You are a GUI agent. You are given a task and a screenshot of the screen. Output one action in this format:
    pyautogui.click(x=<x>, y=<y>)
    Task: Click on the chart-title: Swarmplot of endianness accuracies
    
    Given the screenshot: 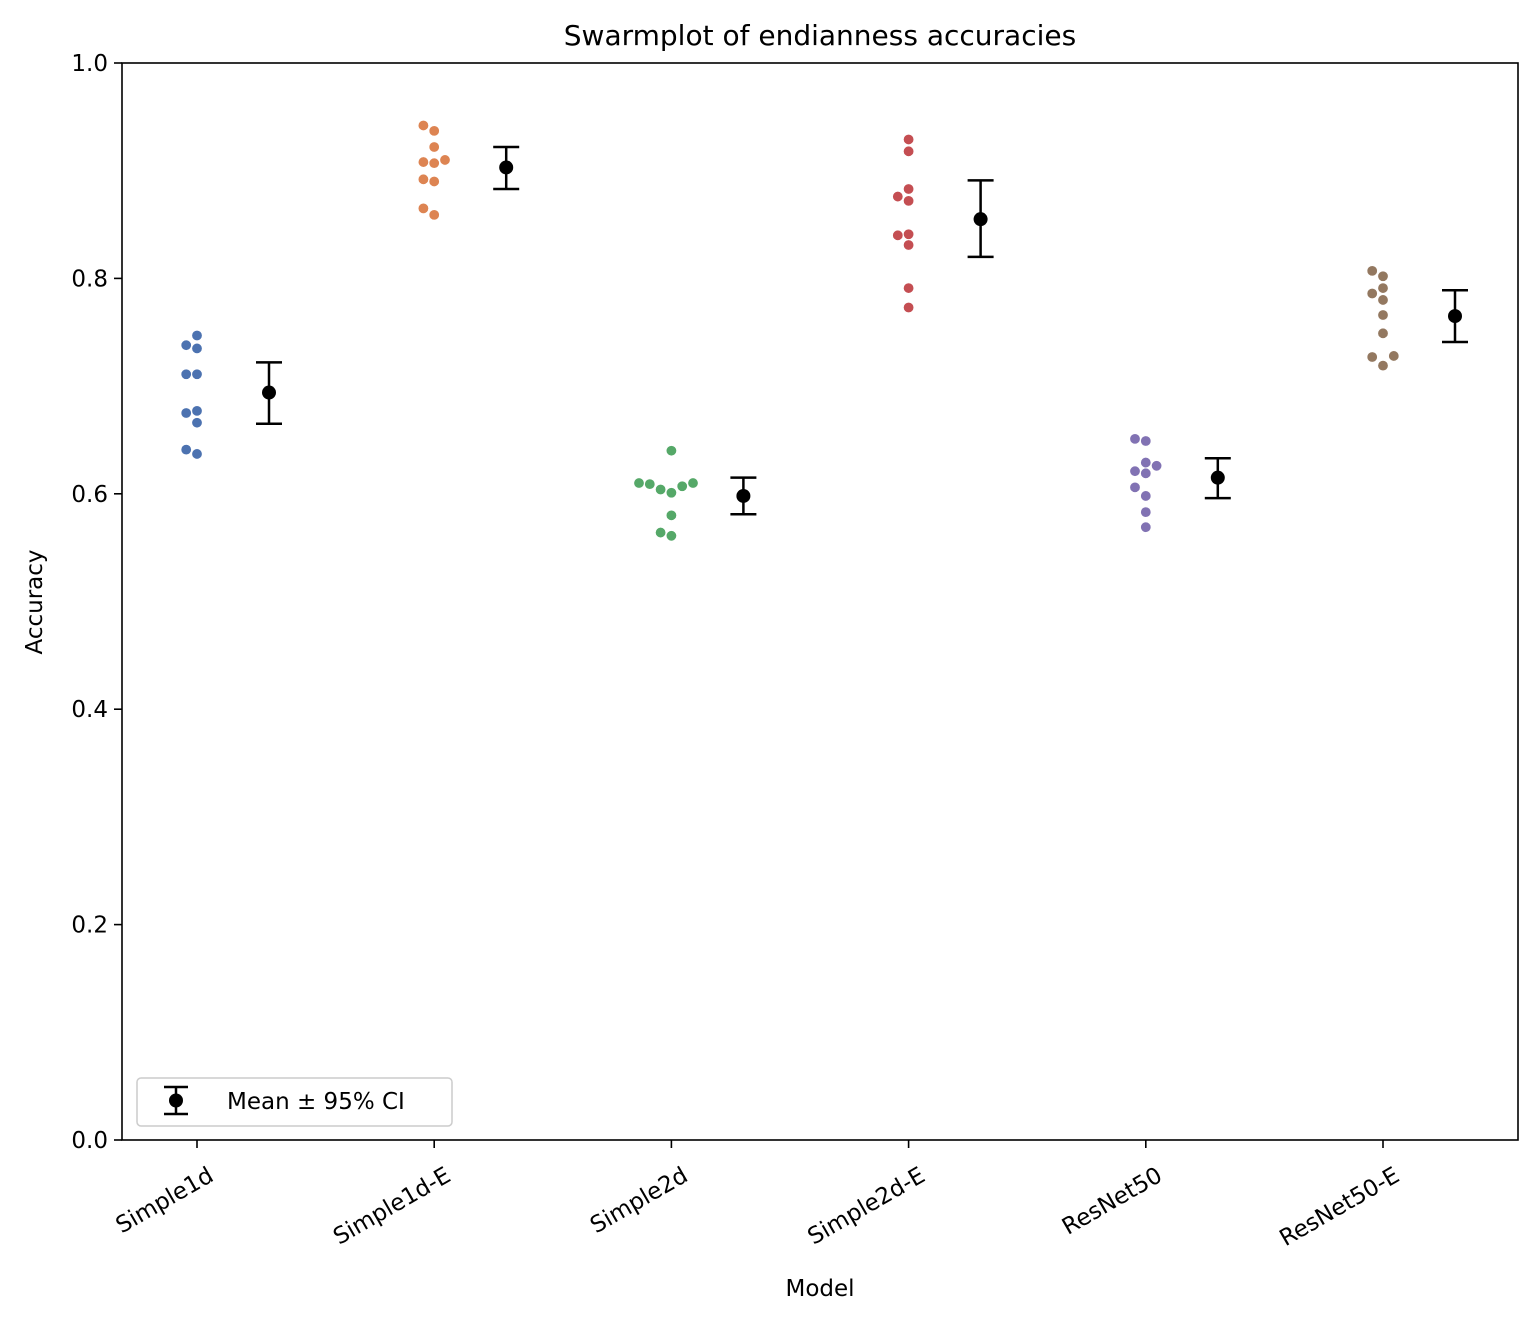 What is the action you would take?
    pyautogui.click(x=820, y=35)
    